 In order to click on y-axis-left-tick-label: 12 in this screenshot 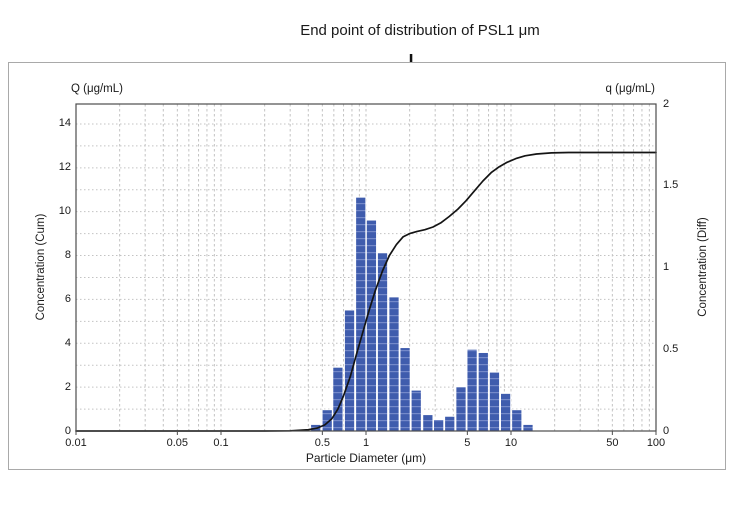, I will do `click(64, 167)`.